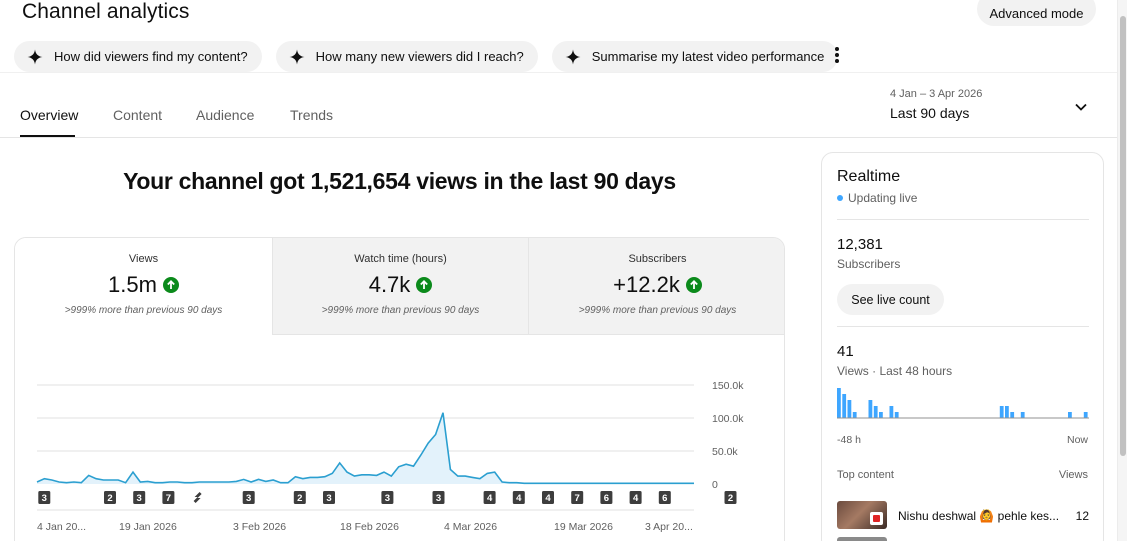 This screenshot has width=1127, height=541. Describe the element at coordinates (49, 115) in the screenshot. I see `tab-overview: Overview` at that location.